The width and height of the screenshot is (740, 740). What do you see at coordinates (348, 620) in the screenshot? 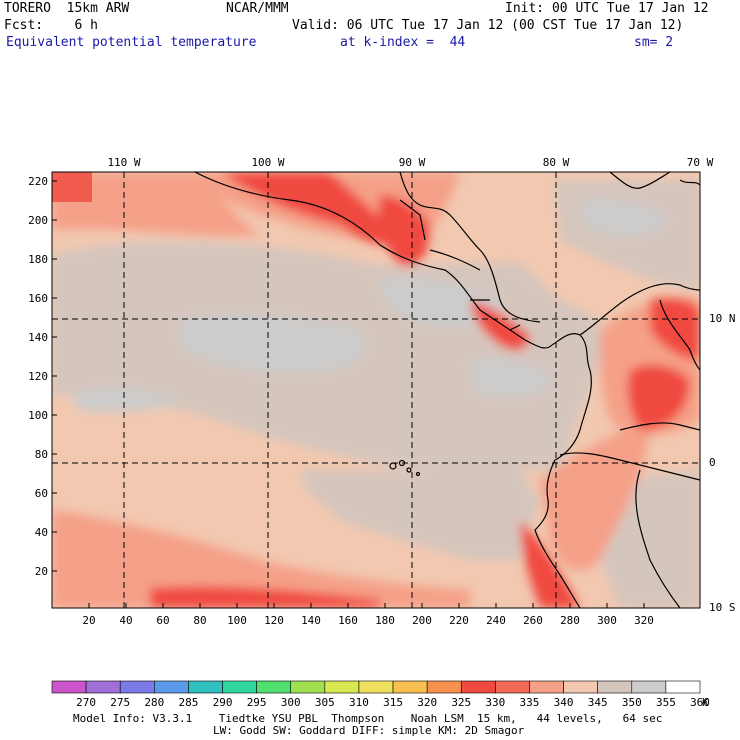
I see `x-tick-label: 160` at bounding box center [348, 620].